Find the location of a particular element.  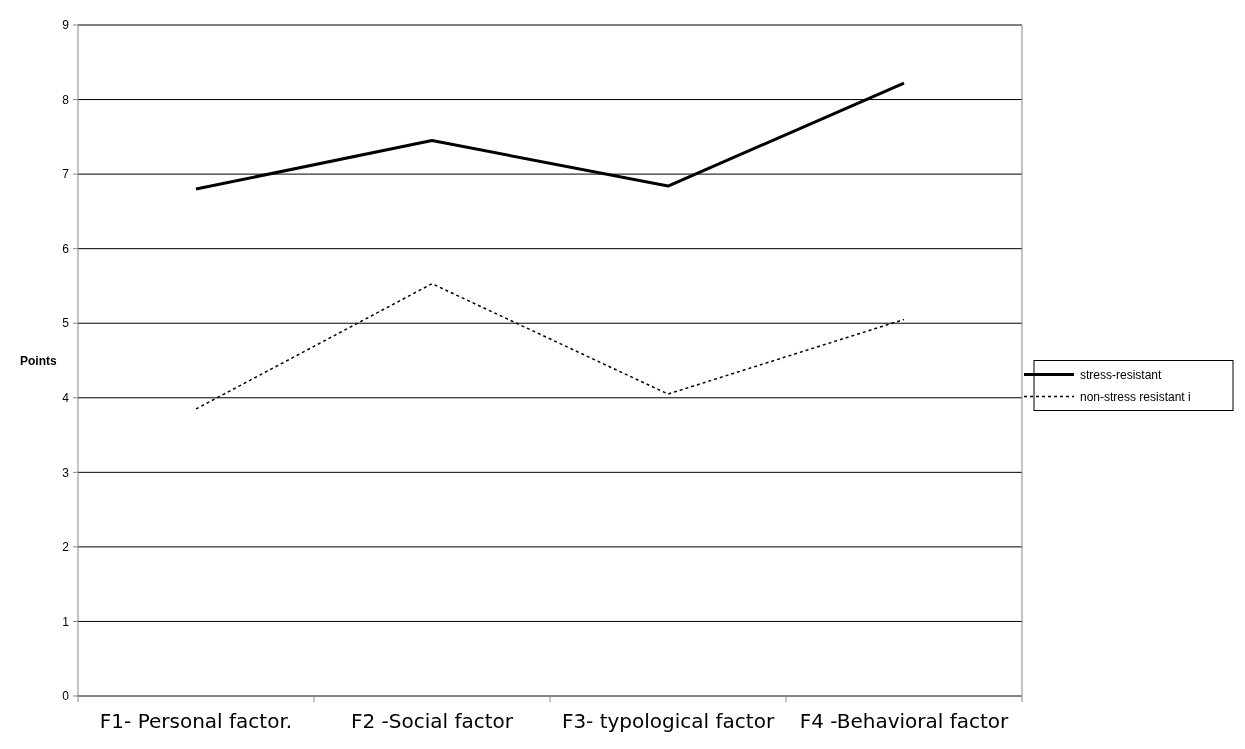

y-tick-label: 2 is located at coordinates (66, 547).